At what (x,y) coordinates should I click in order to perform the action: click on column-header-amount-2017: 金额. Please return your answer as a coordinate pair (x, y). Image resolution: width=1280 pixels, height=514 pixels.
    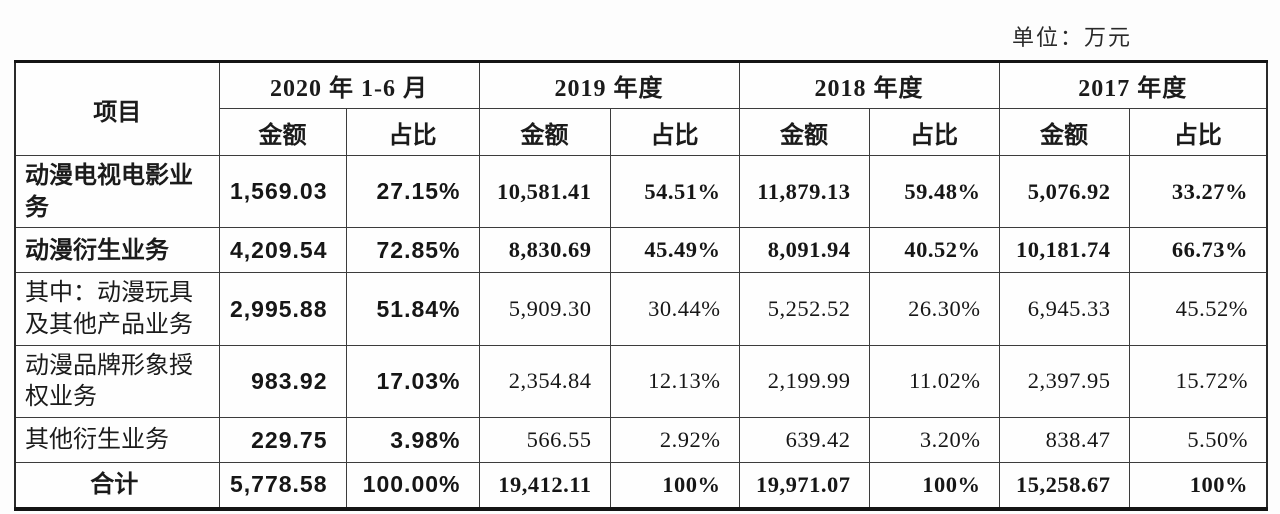
    Looking at the image, I should click on (1064, 132).